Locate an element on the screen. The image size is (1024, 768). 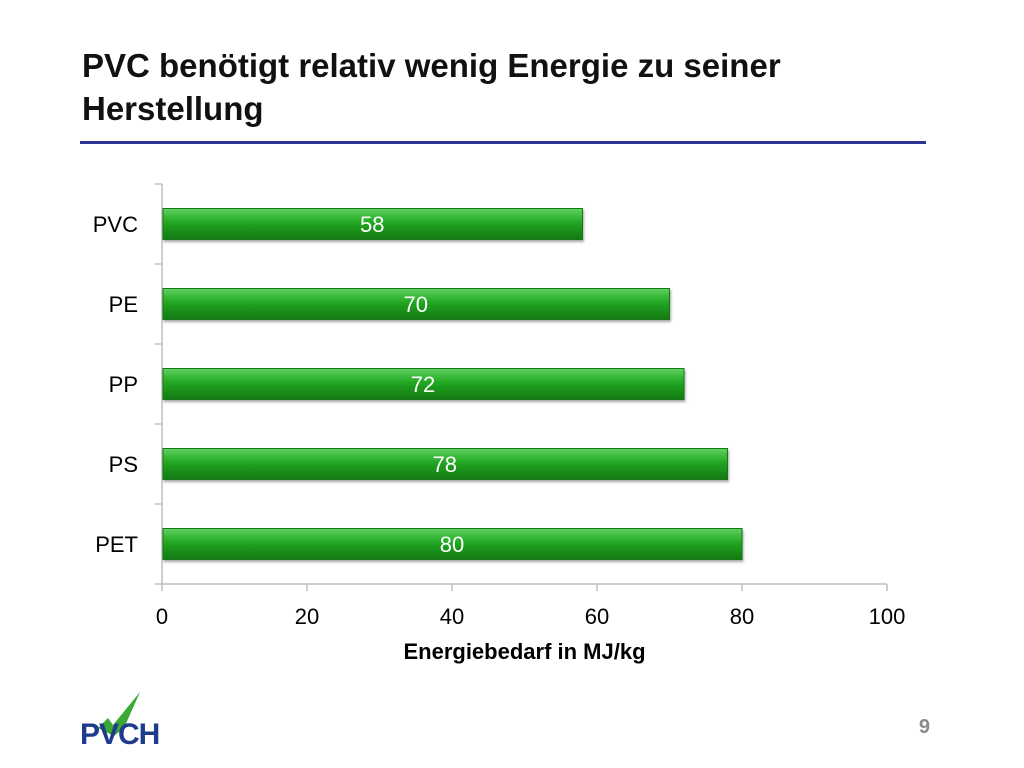
bar-pe is located at coordinates (416, 304).